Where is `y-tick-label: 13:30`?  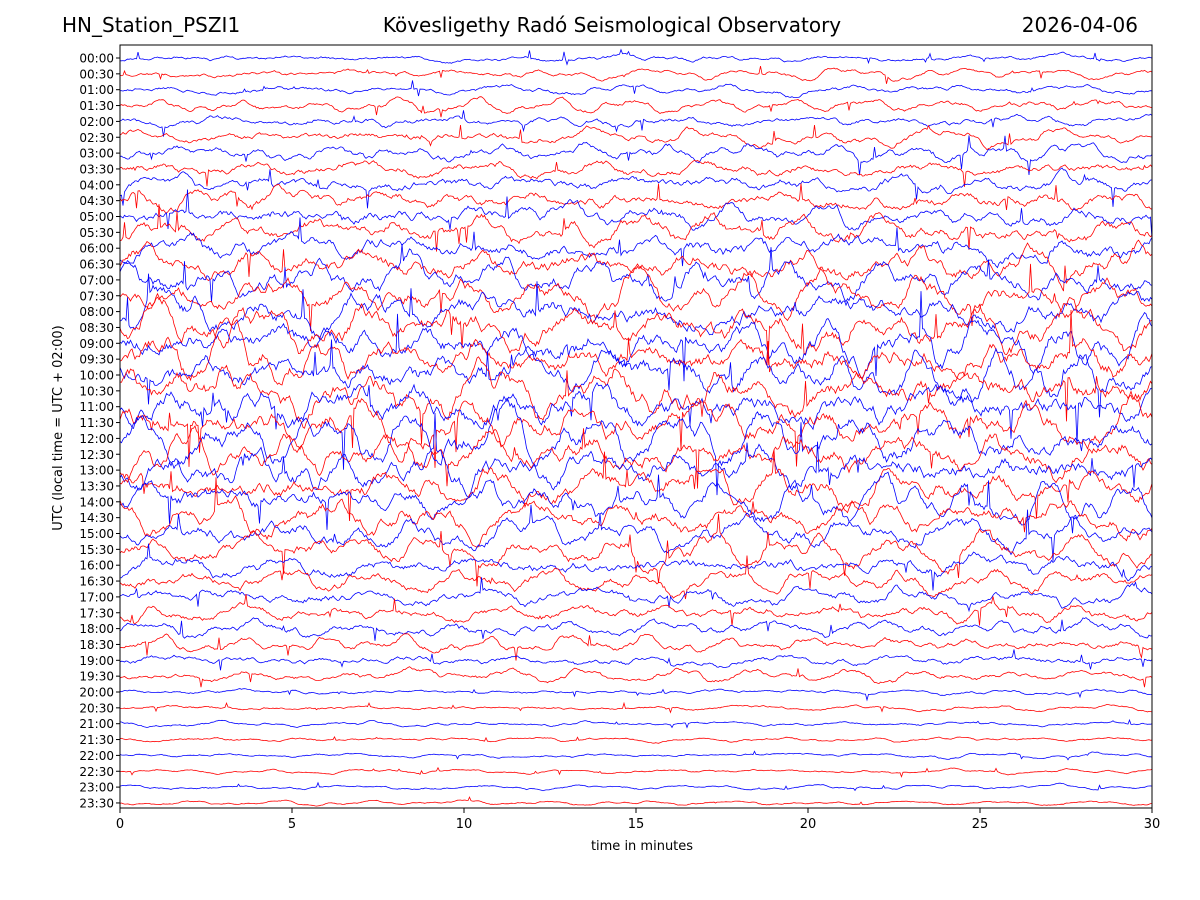 y-tick-label: 13:30 is located at coordinates (96, 486).